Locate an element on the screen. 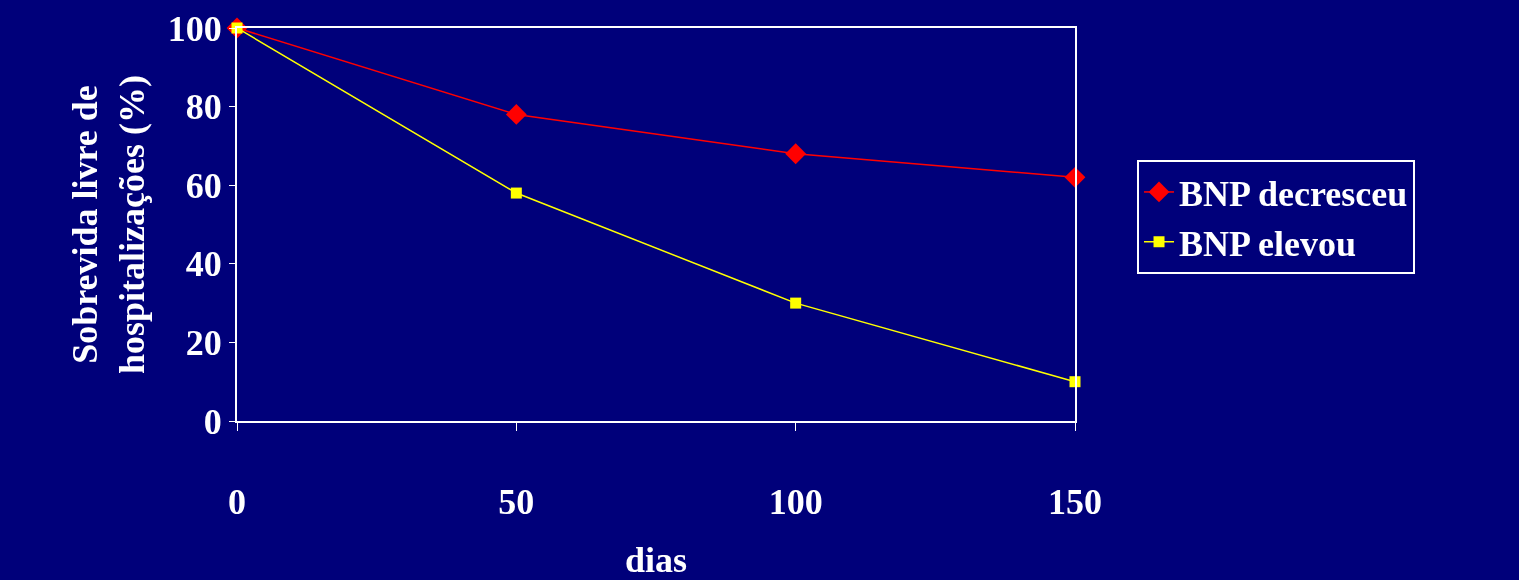 The height and width of the screenshot is (580, 1519). y-tick-label: 80 is located at coordinates (203, 107).